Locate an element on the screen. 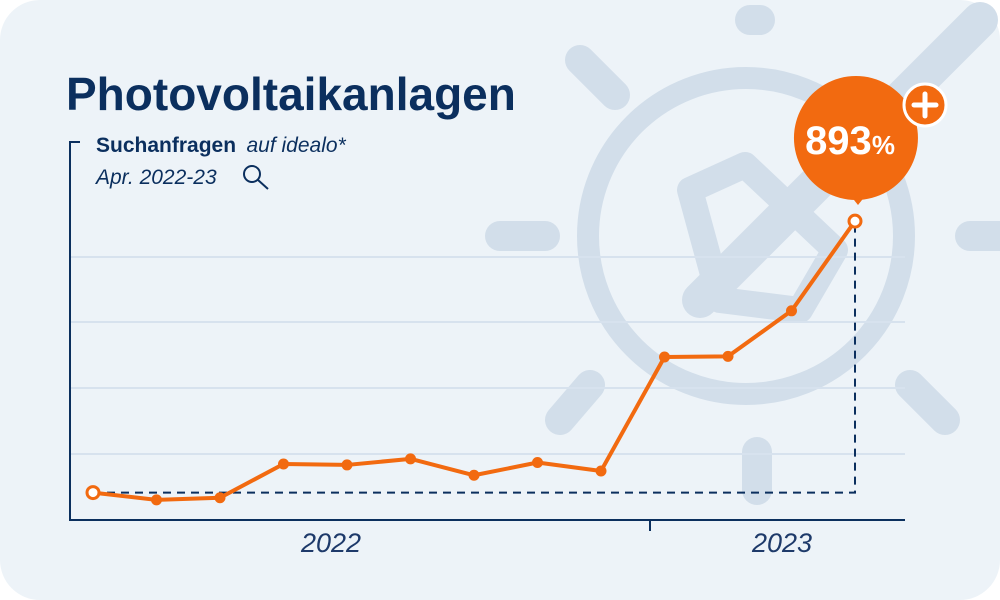 This screenshot has height=600, width=1000. growth-badge: 893% is located at coordinates (870, 140).